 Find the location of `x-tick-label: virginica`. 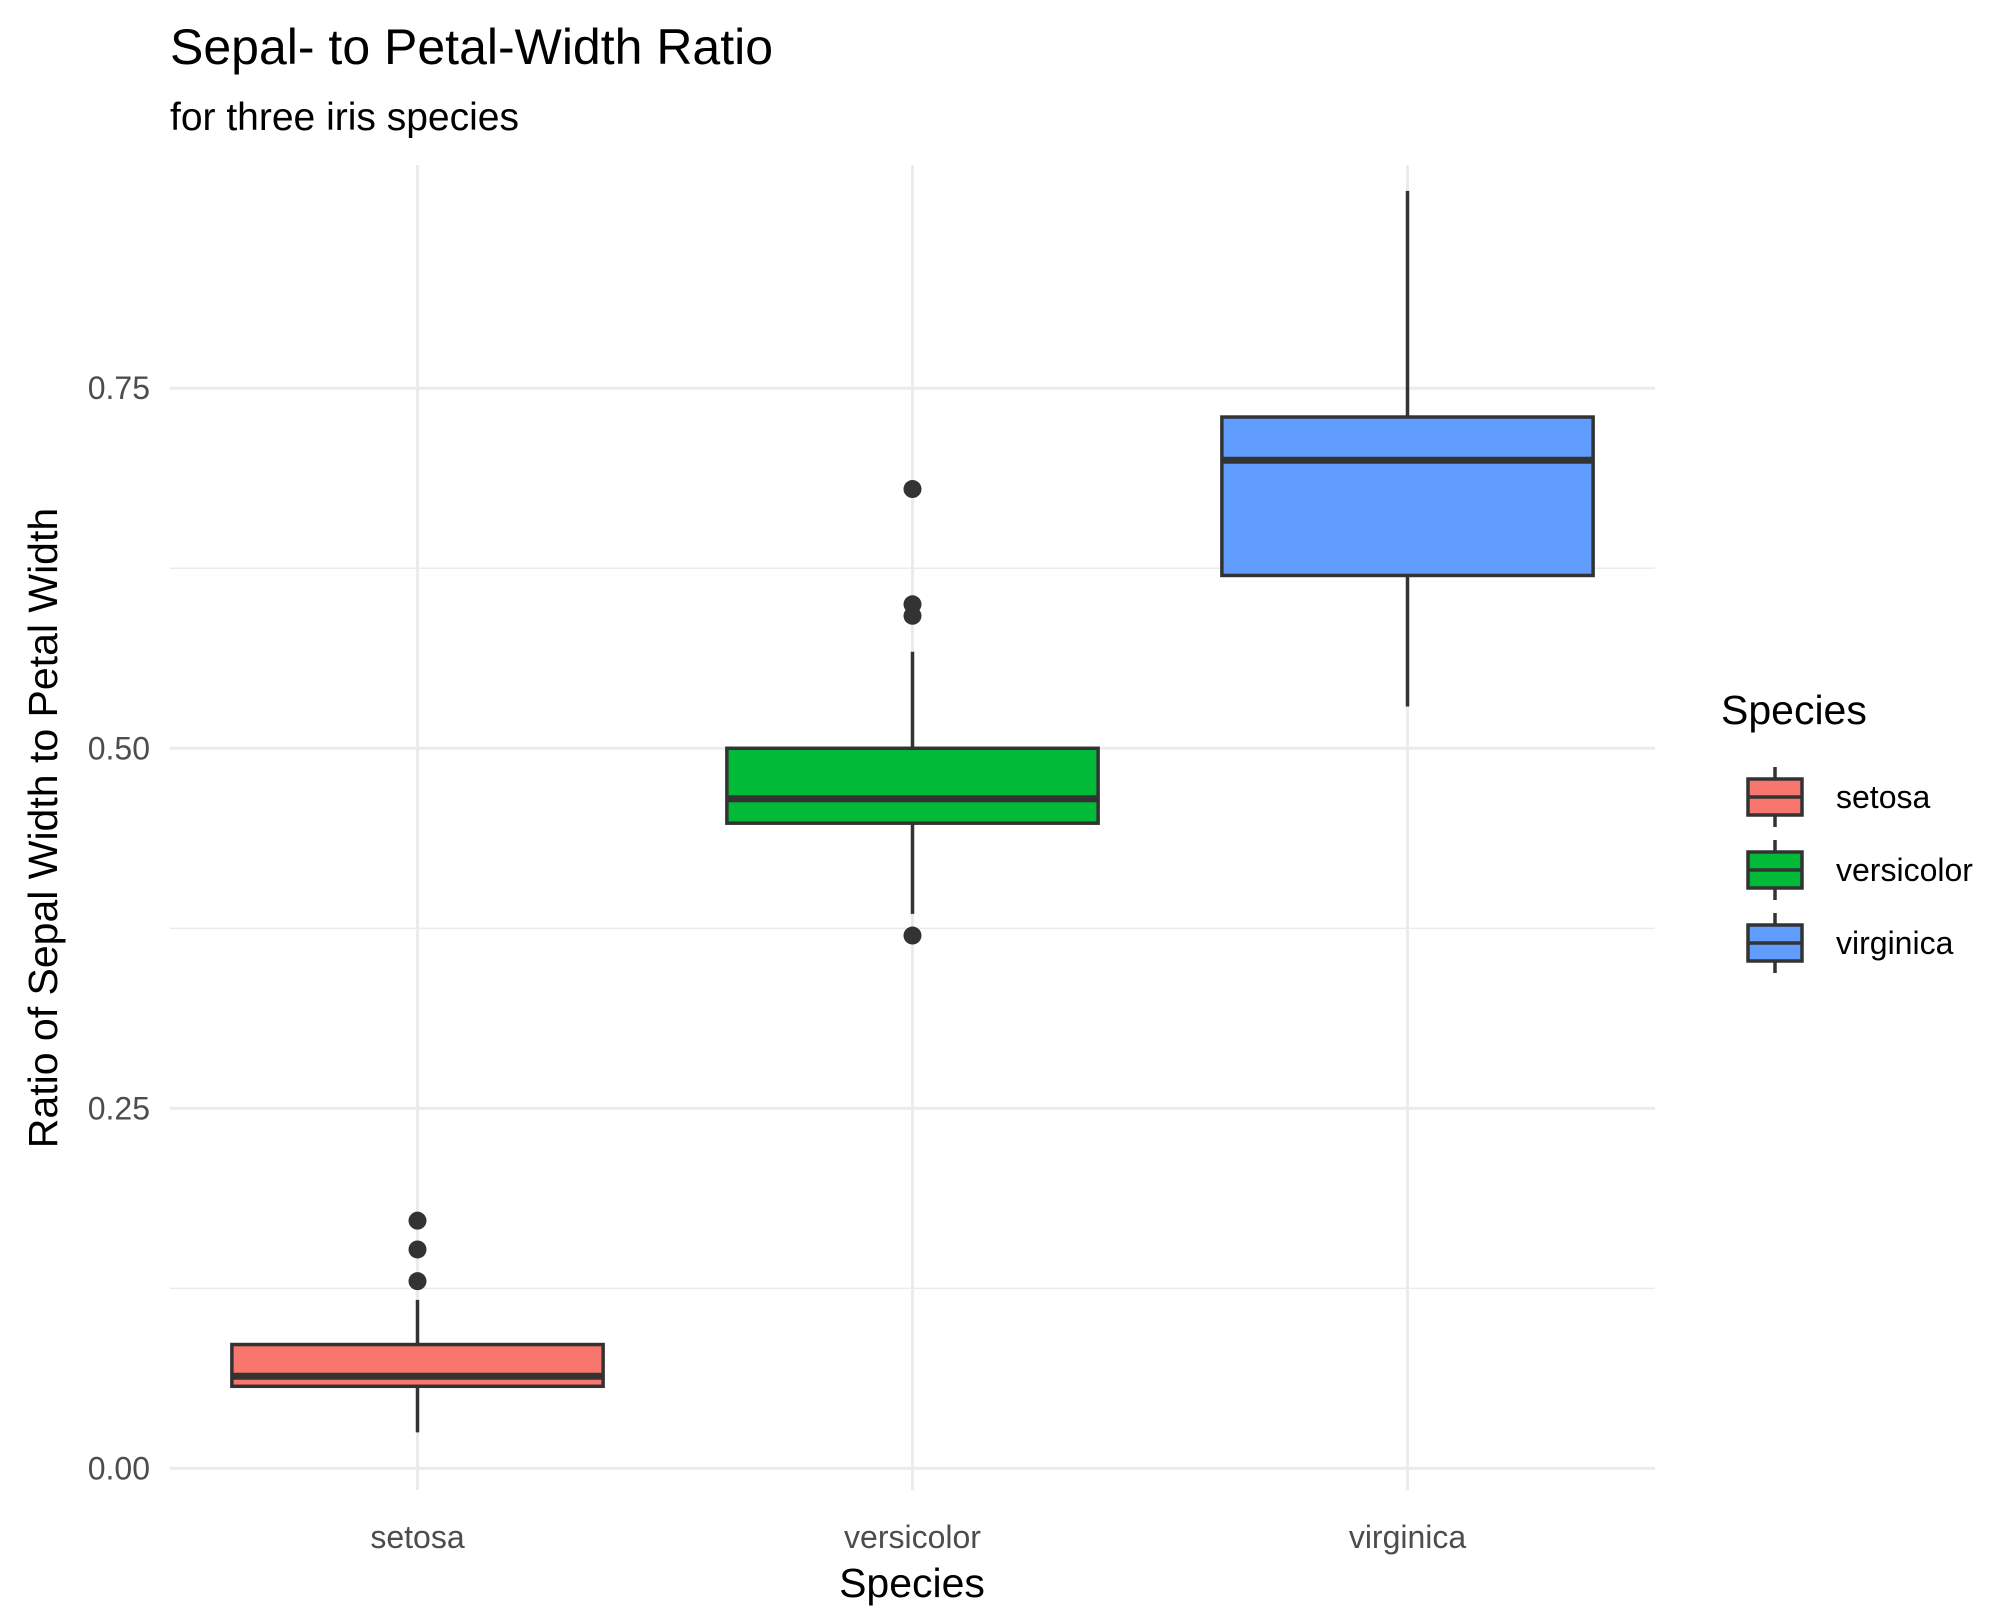

x-tick-label: virginica is located at coordinates (1408, 1537).